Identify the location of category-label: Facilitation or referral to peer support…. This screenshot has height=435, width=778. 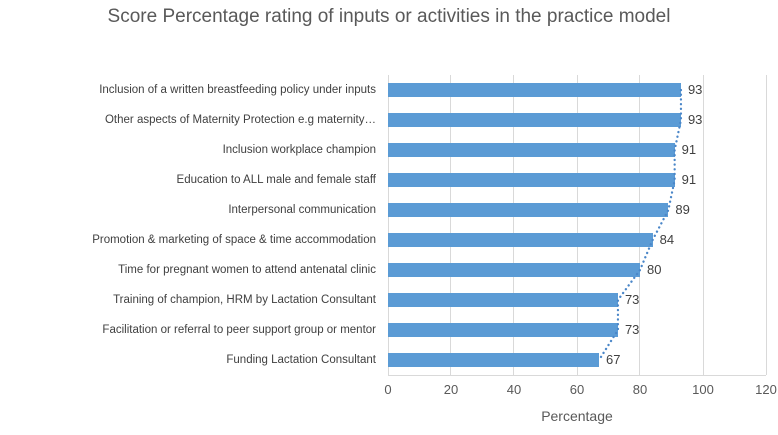
(239, 330).